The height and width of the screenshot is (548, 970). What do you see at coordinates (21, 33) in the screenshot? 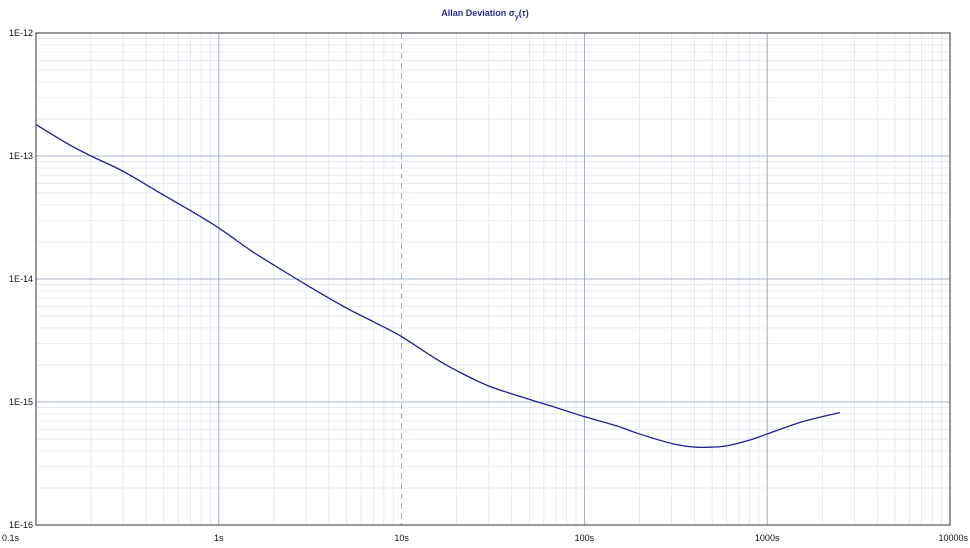
I see `y-tick-label: 1E-12` at bounding box center [21, 33].